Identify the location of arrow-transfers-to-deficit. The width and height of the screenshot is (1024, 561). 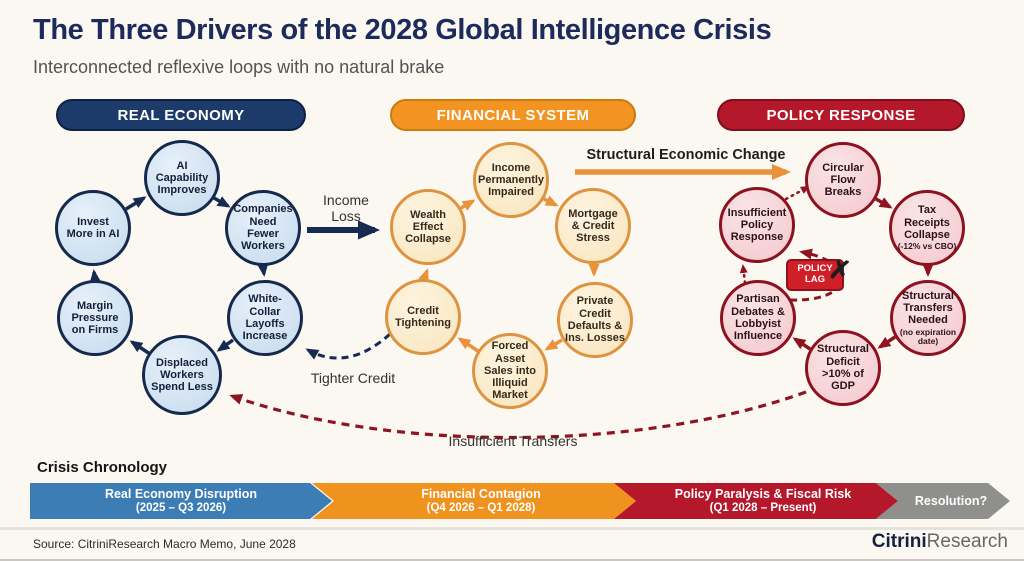
(886, 342).